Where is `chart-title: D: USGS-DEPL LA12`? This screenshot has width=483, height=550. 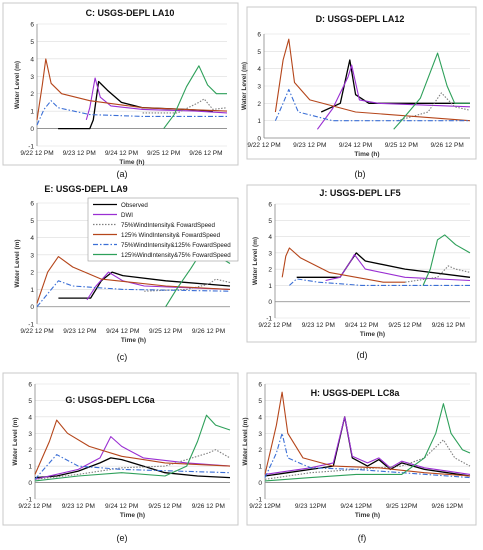 chart-title: D: USGS-DEPL LA12 is located at coordinates (360, 19).